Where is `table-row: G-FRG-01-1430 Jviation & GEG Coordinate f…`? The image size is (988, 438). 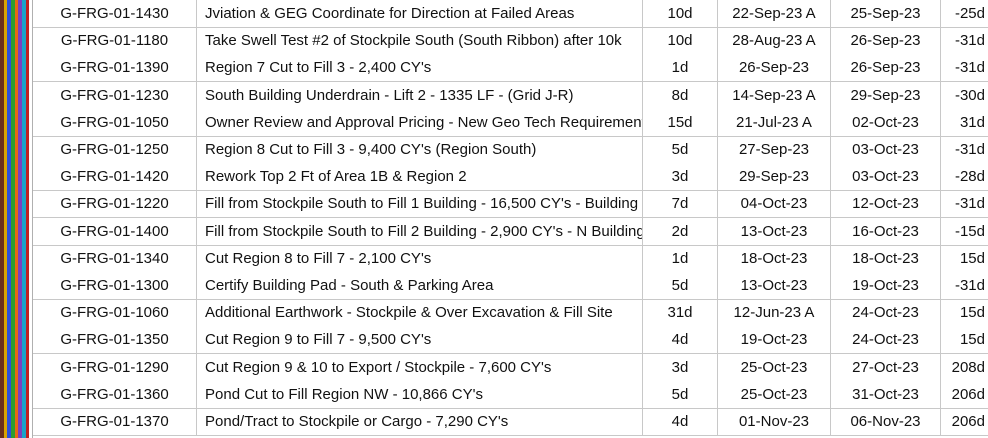
table-row: G-FRG-01-1430 Jviation & GEG Coordinate f… is located at coordinates (510, 14).